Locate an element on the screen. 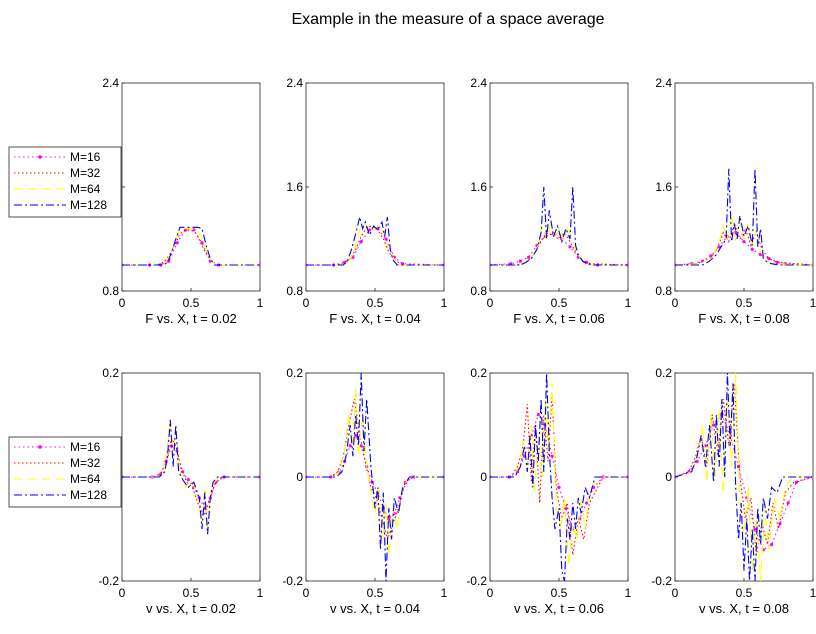 This screenshot has height=634, width=816. subplot-1: 0.81.62.400.51F vs. X, t = 0.02 is located at coordinates (182, 201).